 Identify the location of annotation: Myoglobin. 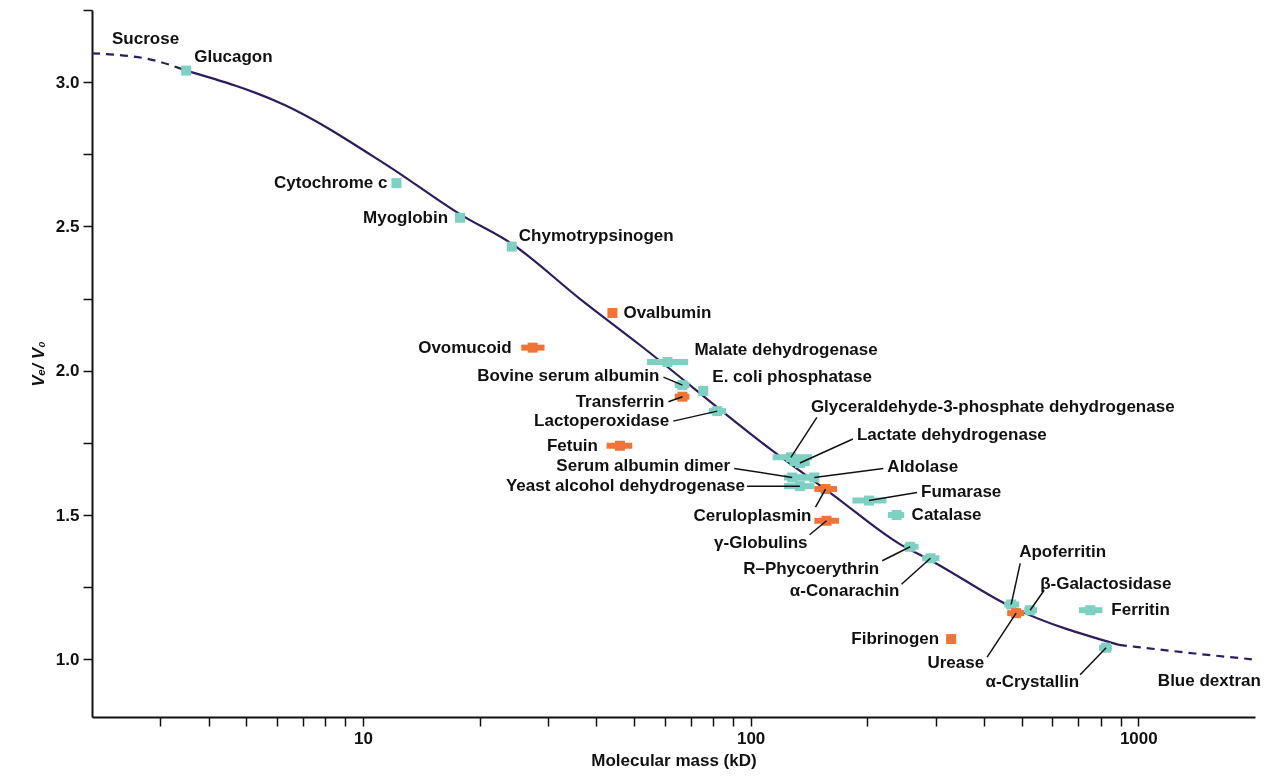
(406, 217).